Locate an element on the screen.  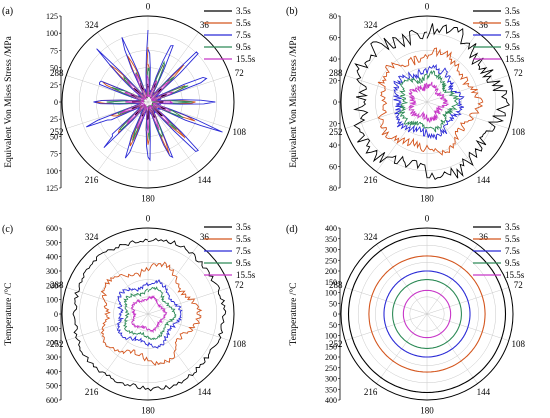
panel-label: (d) is located at coordinates (292, 229).